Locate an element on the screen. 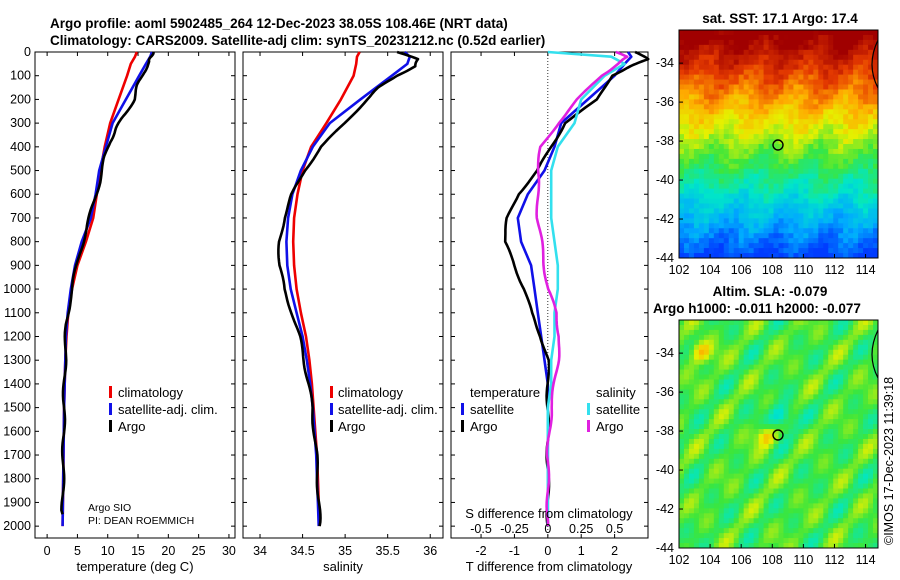 The width and height of the screenshot is (900, 580). legend-t-argo: Argo is located at coordinates (483, 426).